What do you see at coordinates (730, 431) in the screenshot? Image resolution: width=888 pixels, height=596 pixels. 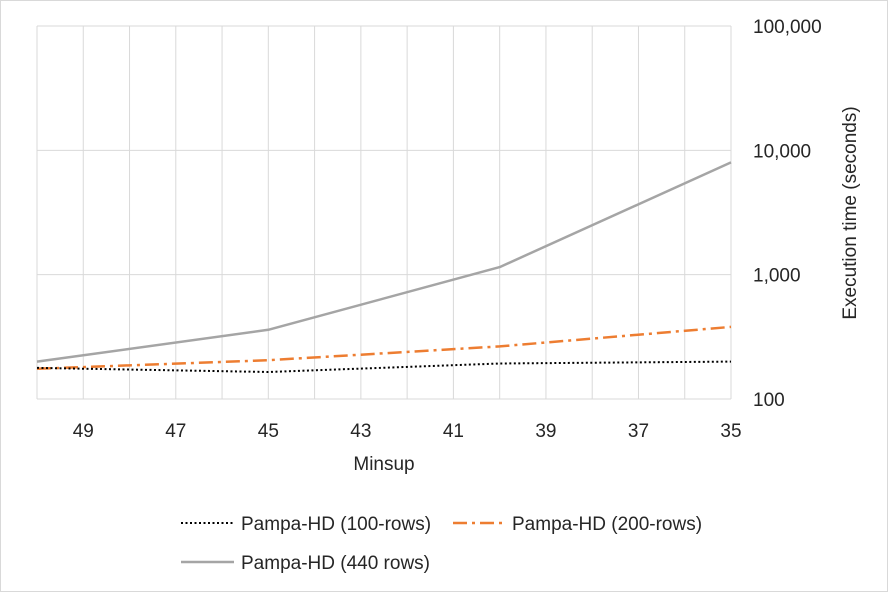 I see `x-tick-label: 35` at bounding box center [730, 431].